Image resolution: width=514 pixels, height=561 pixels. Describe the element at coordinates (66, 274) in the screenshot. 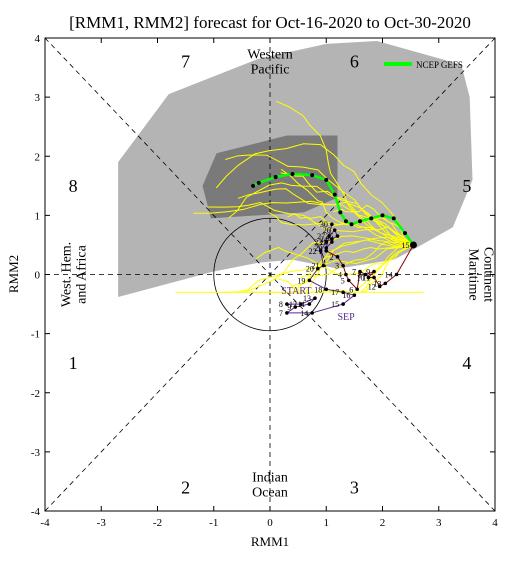

I see `region-label-left: West. Hem.` at that location.